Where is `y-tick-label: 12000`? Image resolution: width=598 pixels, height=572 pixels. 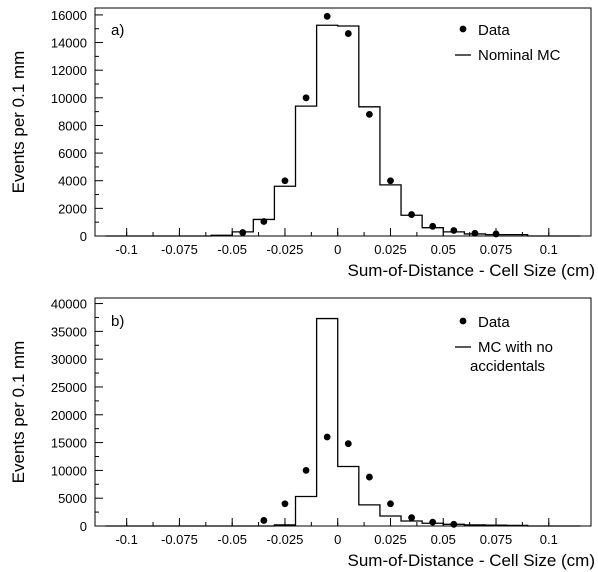
y-tick-label: 12000 is located at coordinates (69, 70).